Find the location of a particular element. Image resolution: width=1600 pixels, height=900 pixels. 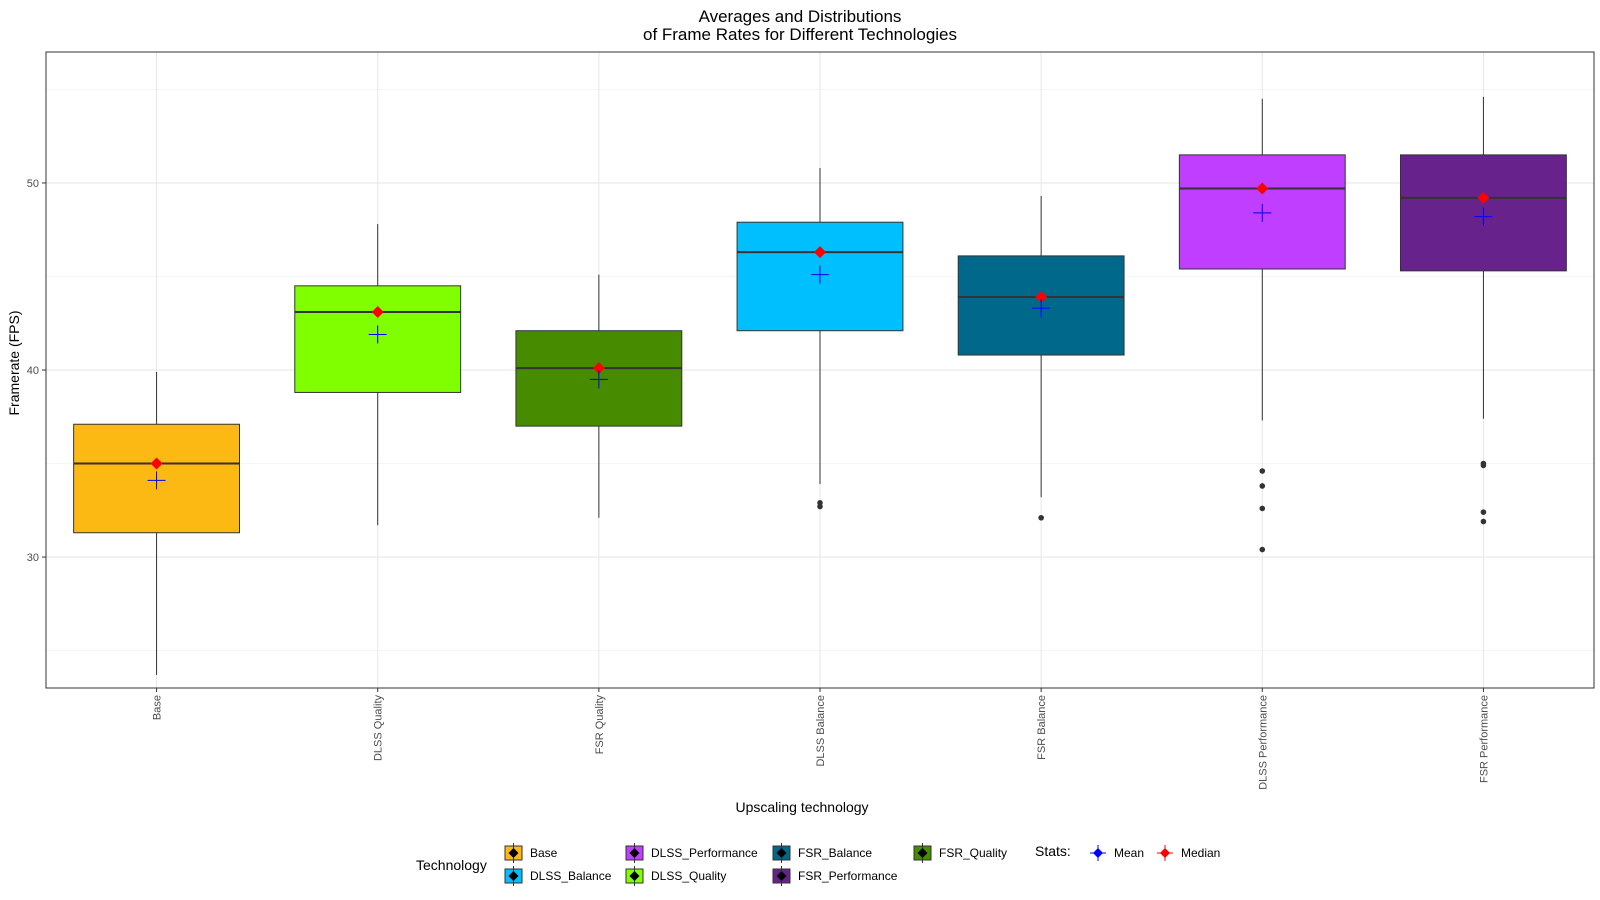

legend-item-technology: DLSS_Quality is located at coordinates (675, 876).